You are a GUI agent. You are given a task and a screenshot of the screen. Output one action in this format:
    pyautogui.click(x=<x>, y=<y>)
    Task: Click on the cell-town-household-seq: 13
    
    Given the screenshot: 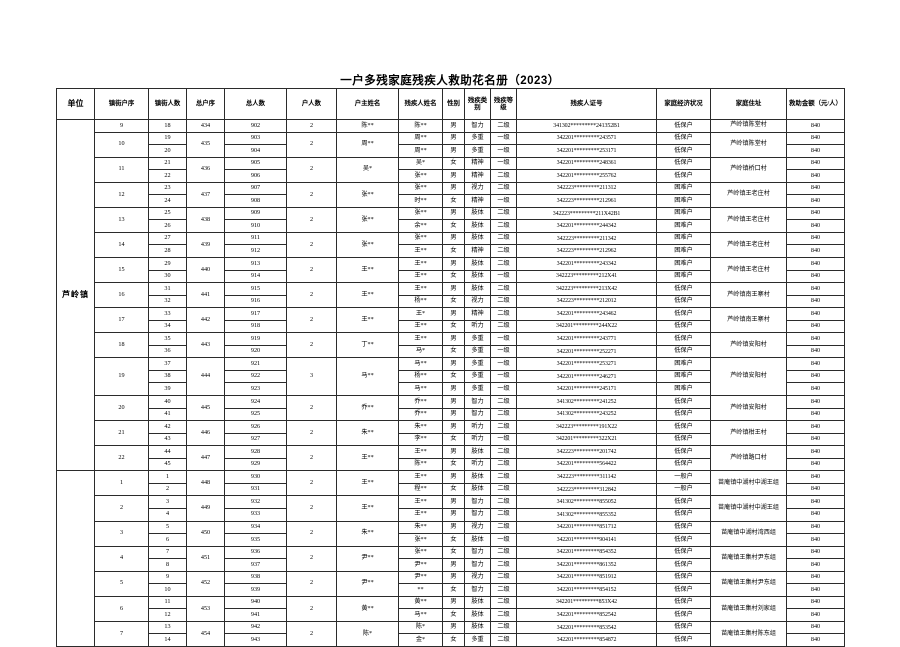 What is the action you would take?
    pyautogui.click(x=121, y=219)
    